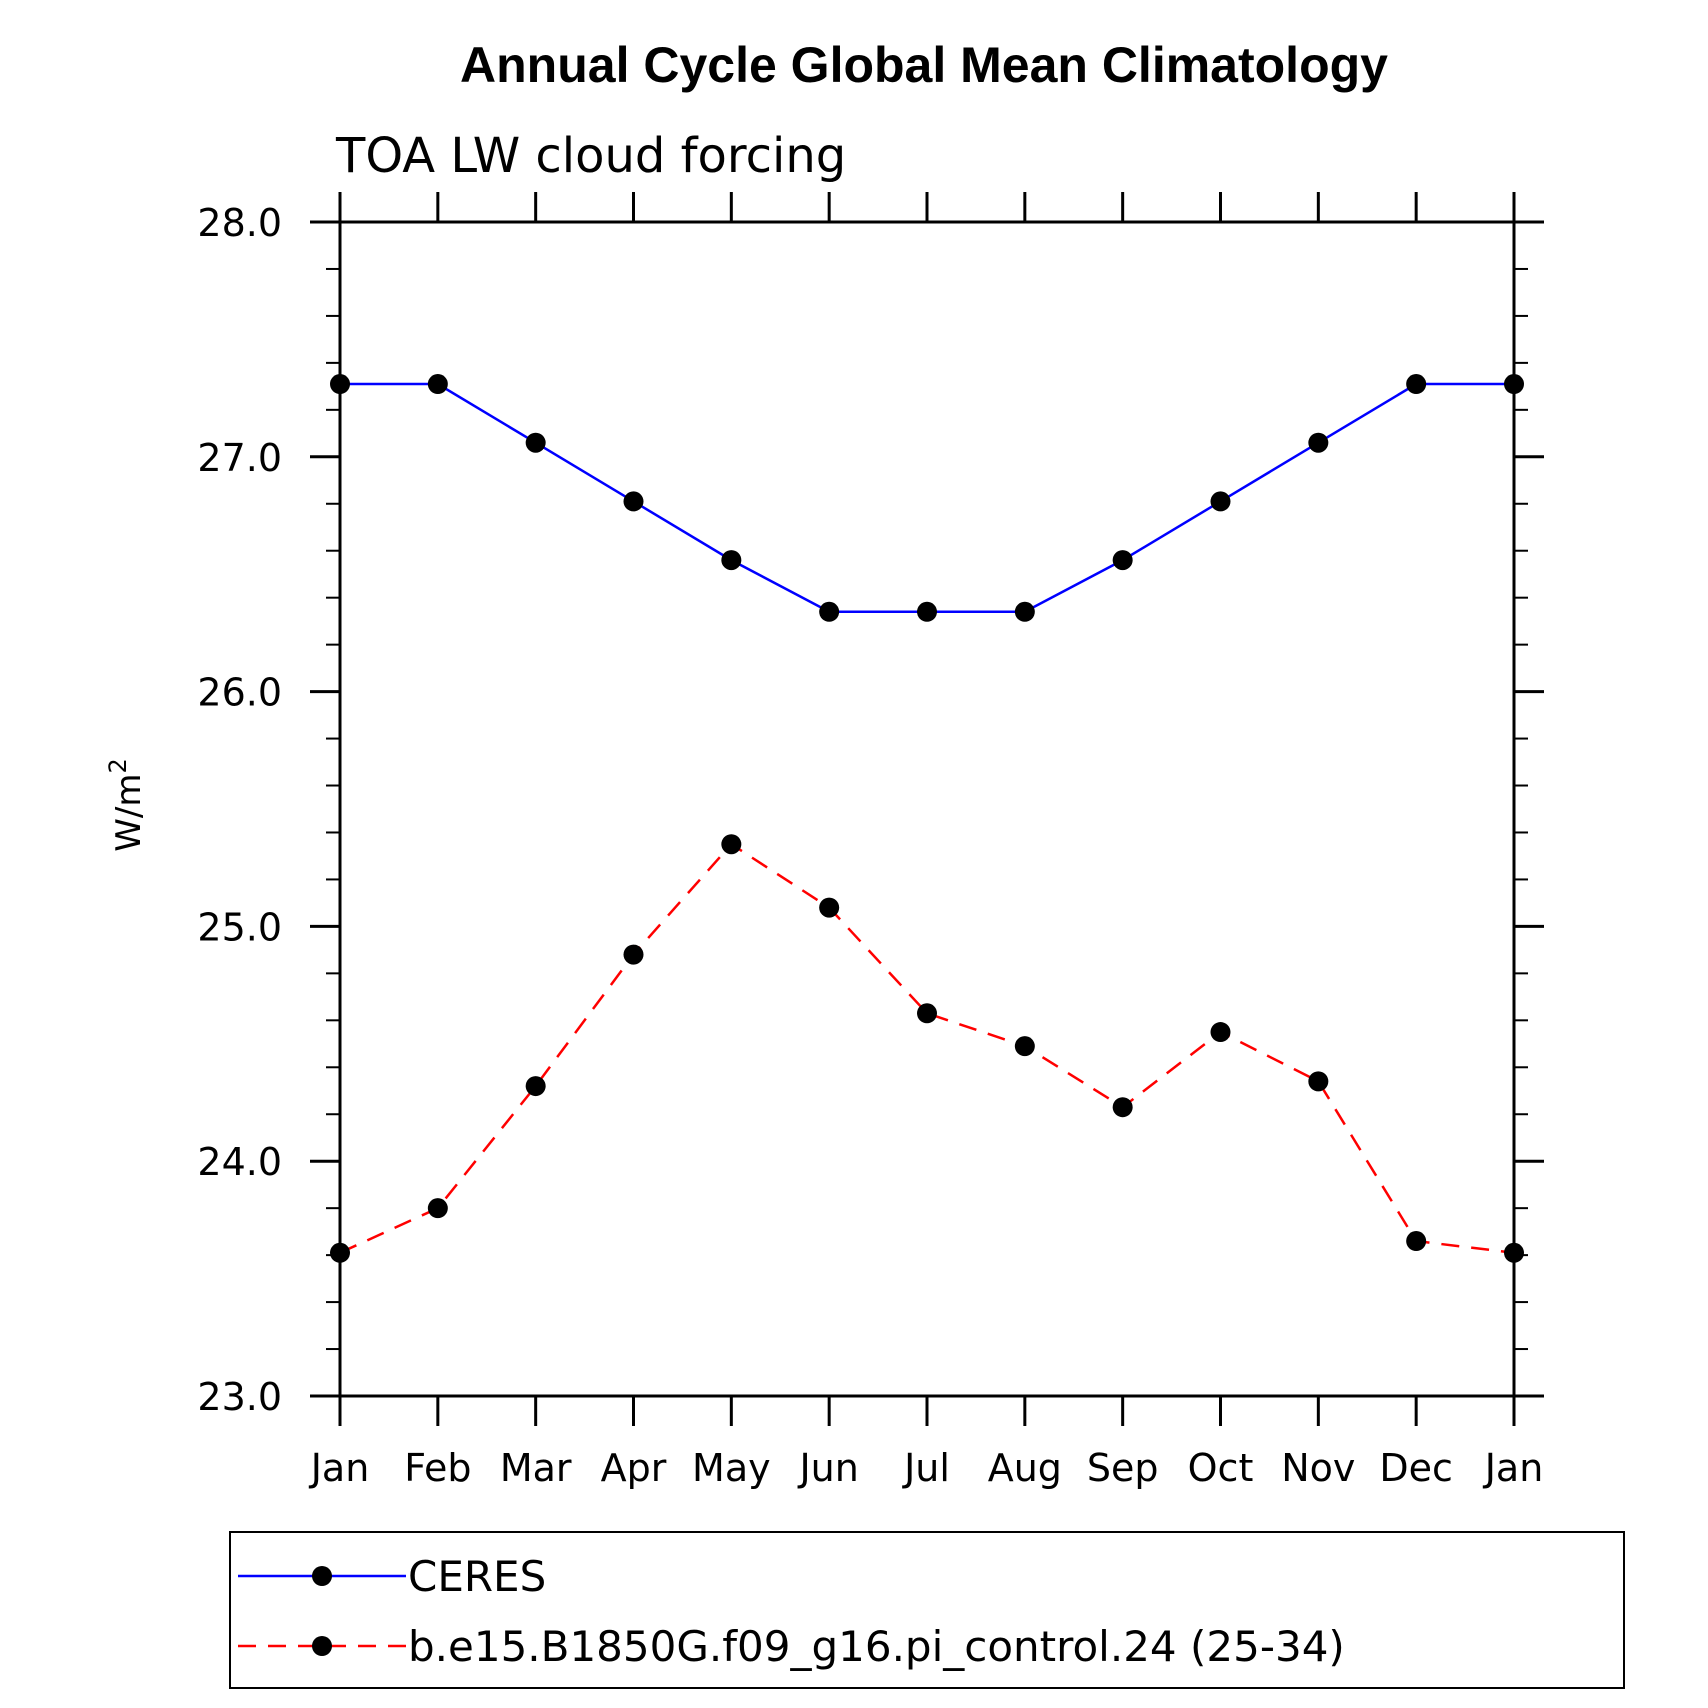 The image size is (1708, 1708). Describe the element at coordinates (118, 765) in the screenshot. I see `y-axis-label-superscript: 2` at that location.